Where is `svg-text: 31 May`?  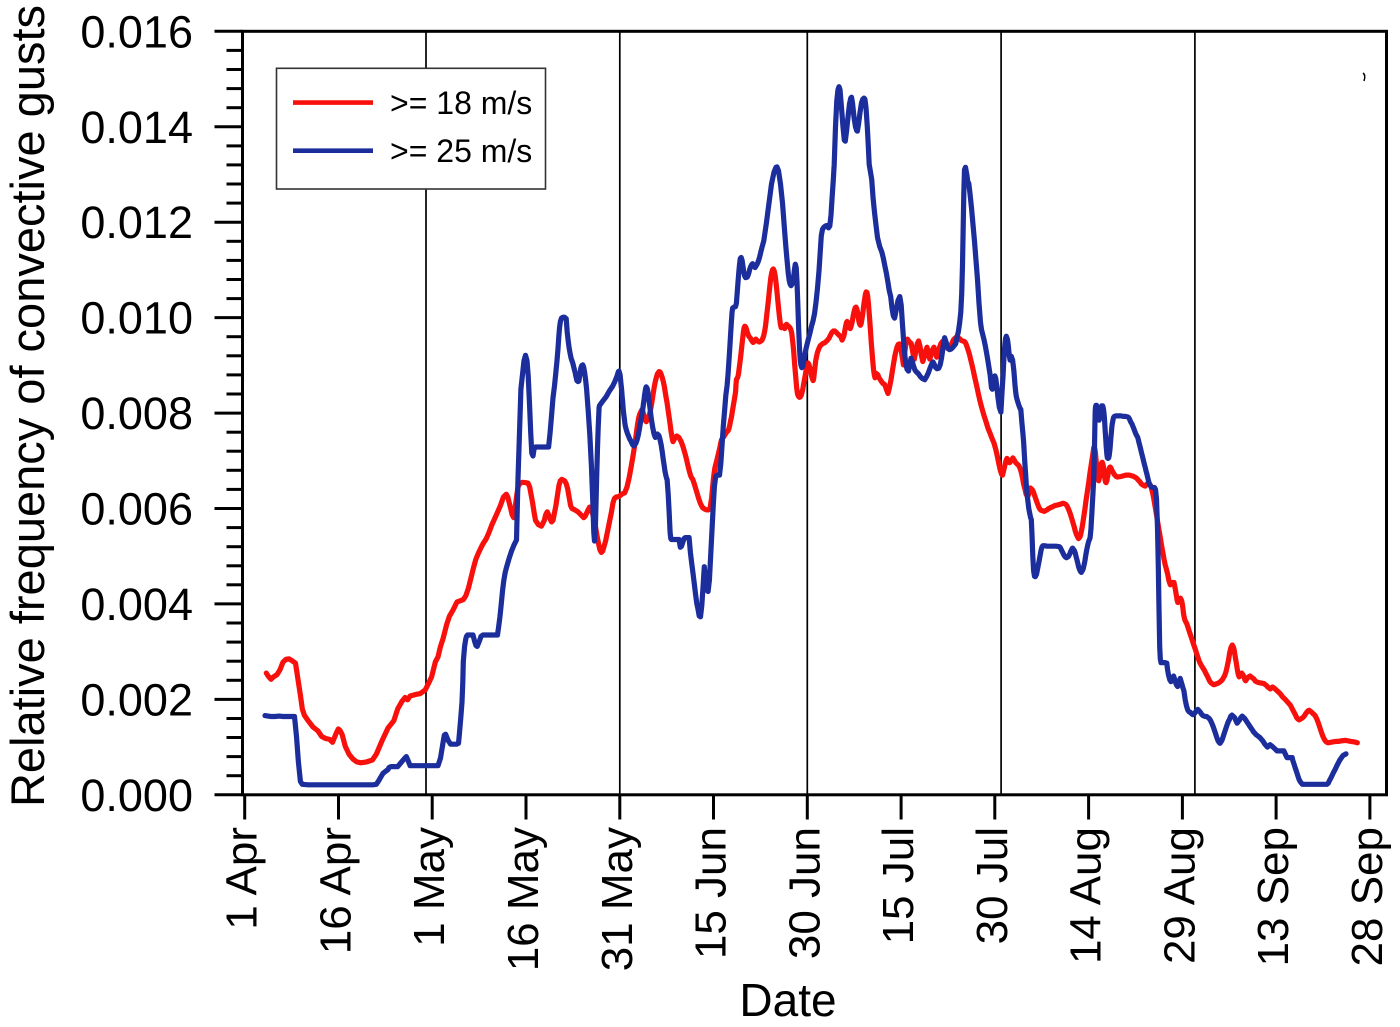 svg-text: 31 May is located at coordinates (617, 899).